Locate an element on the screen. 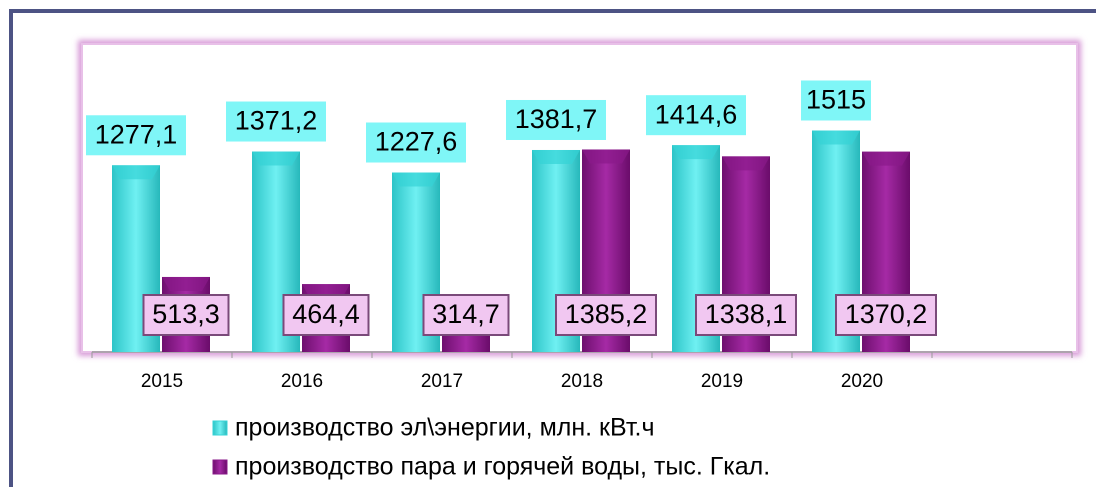 This screenshot has height=487, width=1096. data-label: 1338,1 is located at coordinates (746, 314).